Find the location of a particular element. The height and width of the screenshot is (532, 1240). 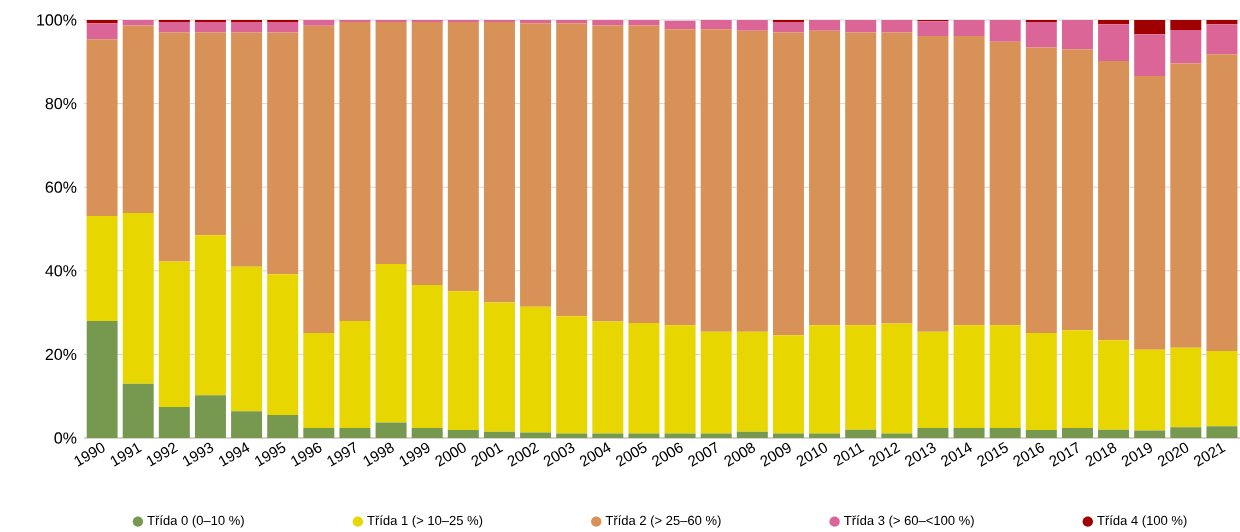

x-tick-label: 2018 is located at coordinates (1101, 454).